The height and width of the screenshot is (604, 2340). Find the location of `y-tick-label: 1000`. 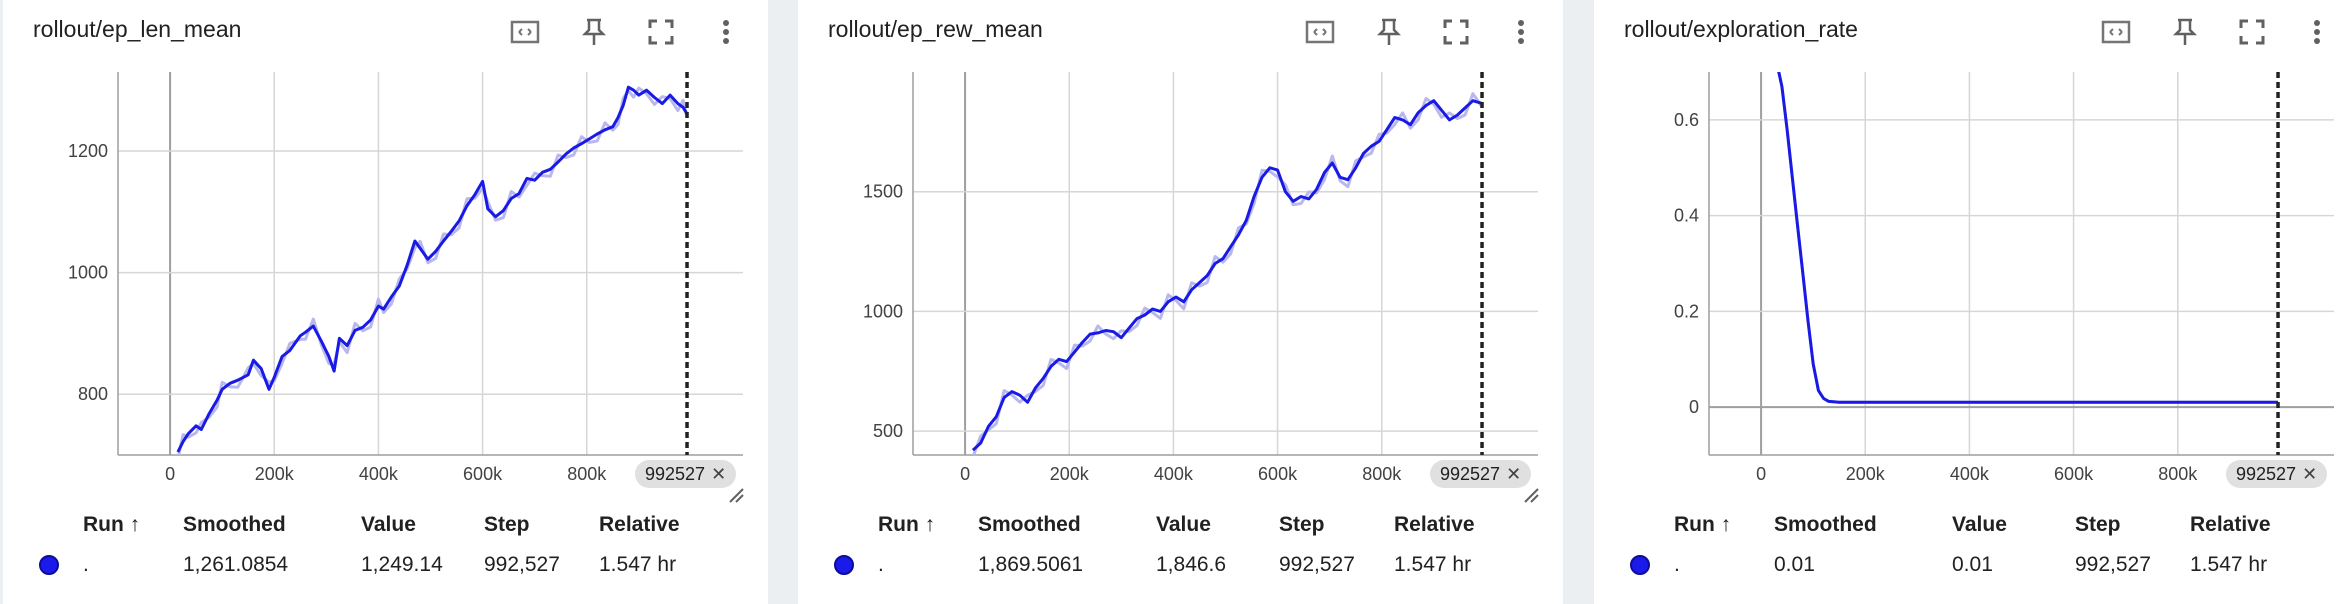

y-tick-label: 1000 is located at coordinates (883, 311).